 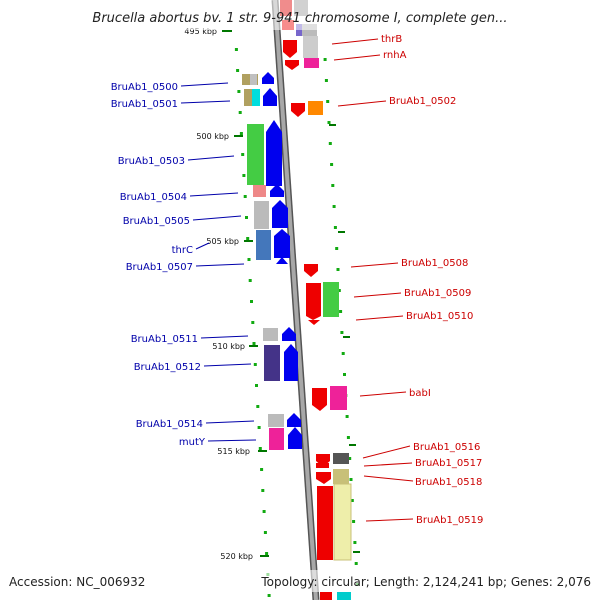 I want to click on accession-text: Accession: NC_006932, so click(x=77, y=582).